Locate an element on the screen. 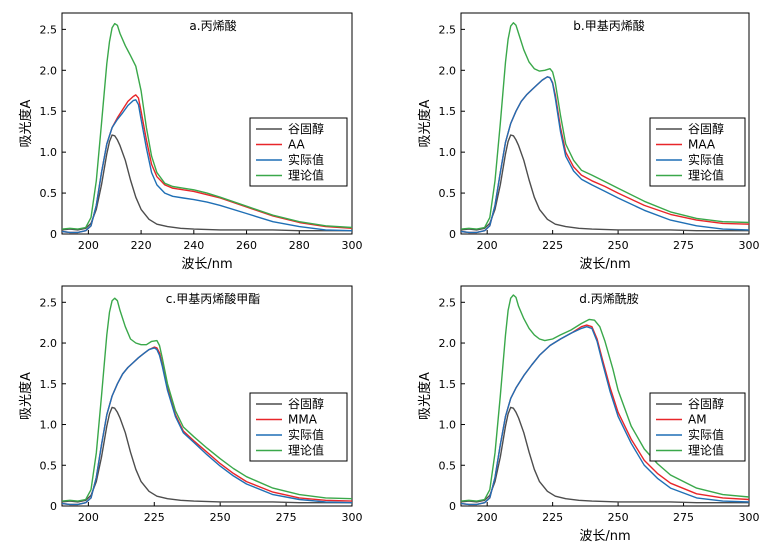 The height and width of the screenshot is (558, 775). panel-title: b.甲基丙烯酸 is located at coordinates (608, 25).